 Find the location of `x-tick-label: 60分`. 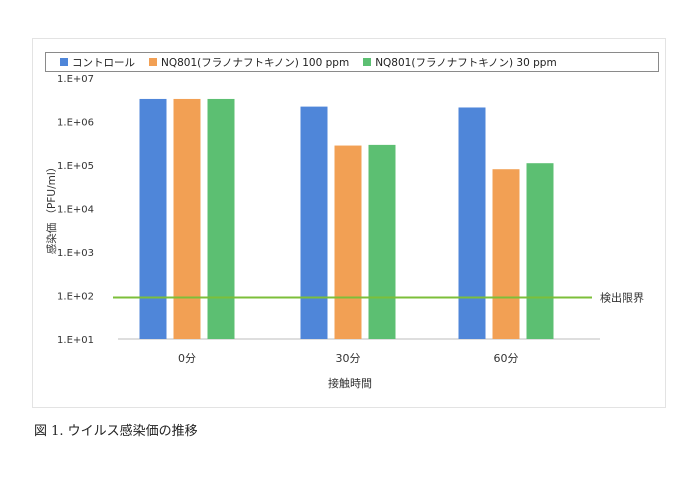

x-tick-label: 60分 is located at coordinates (506, 358).